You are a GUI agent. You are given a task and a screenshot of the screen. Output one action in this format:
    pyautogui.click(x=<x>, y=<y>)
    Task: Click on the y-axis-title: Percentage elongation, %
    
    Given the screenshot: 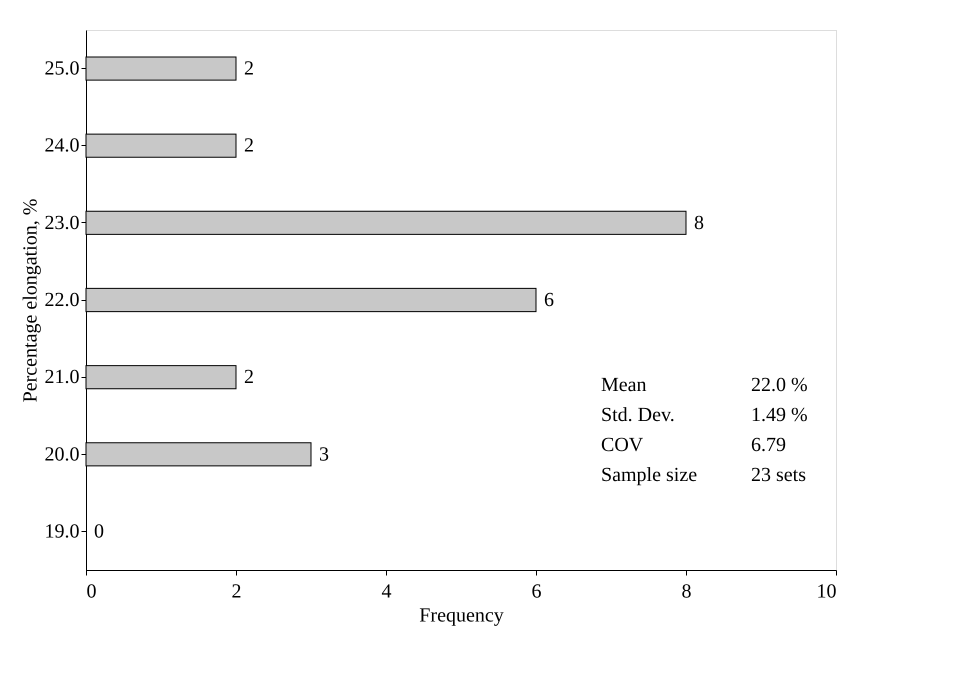 What is the action you would take?
    pyautogui.click(x=31, y=300)
    